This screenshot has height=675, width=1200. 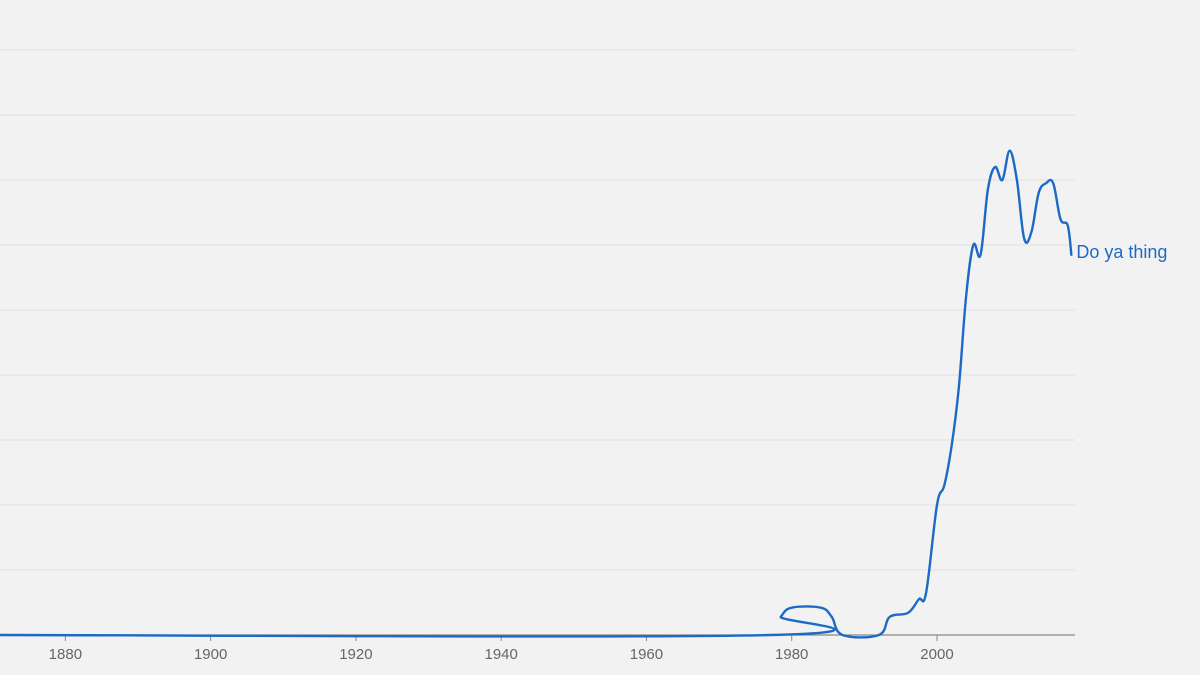 I want to click on x-tick-label-1940: 1940, so click(x=500, y=654).